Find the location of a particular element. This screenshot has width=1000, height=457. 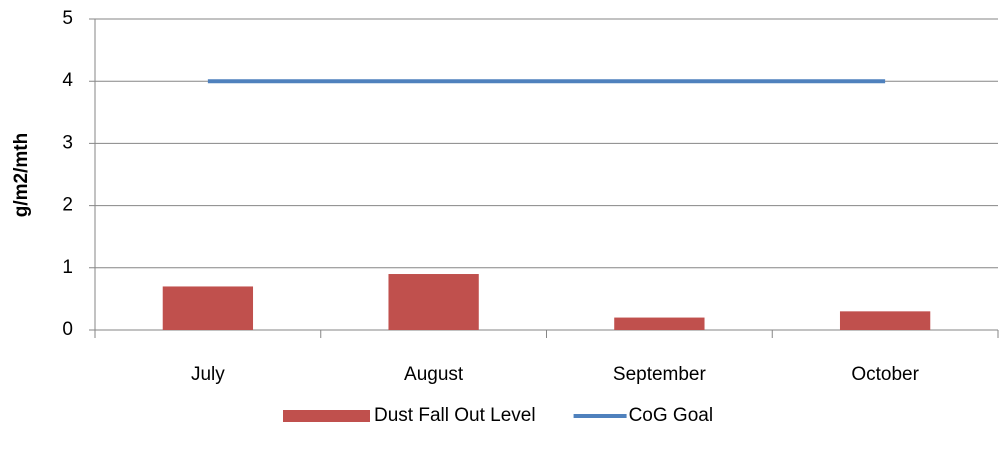

y-tick-label: 5 is located at coordinates (67, 18).